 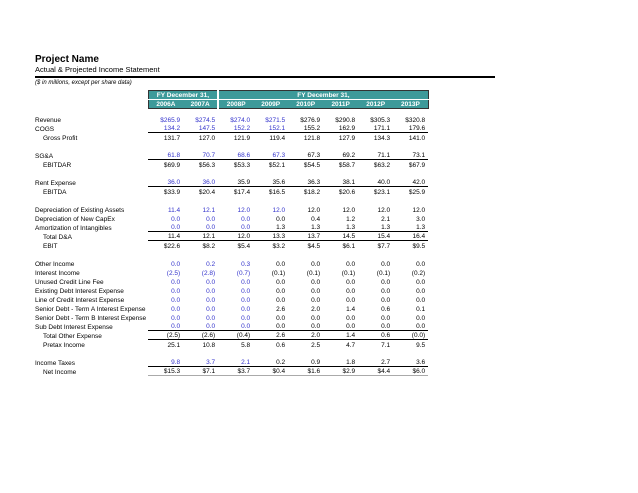 I want to click on cell-value: 0.9, so click(x=306, y=362).